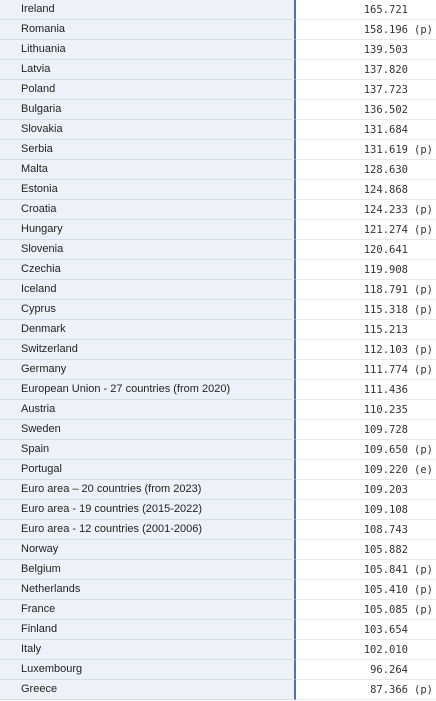  Describe the element at coordinates (366, 310) in the screenshot. I see `value-cell: 115.318 (p)` at that location.